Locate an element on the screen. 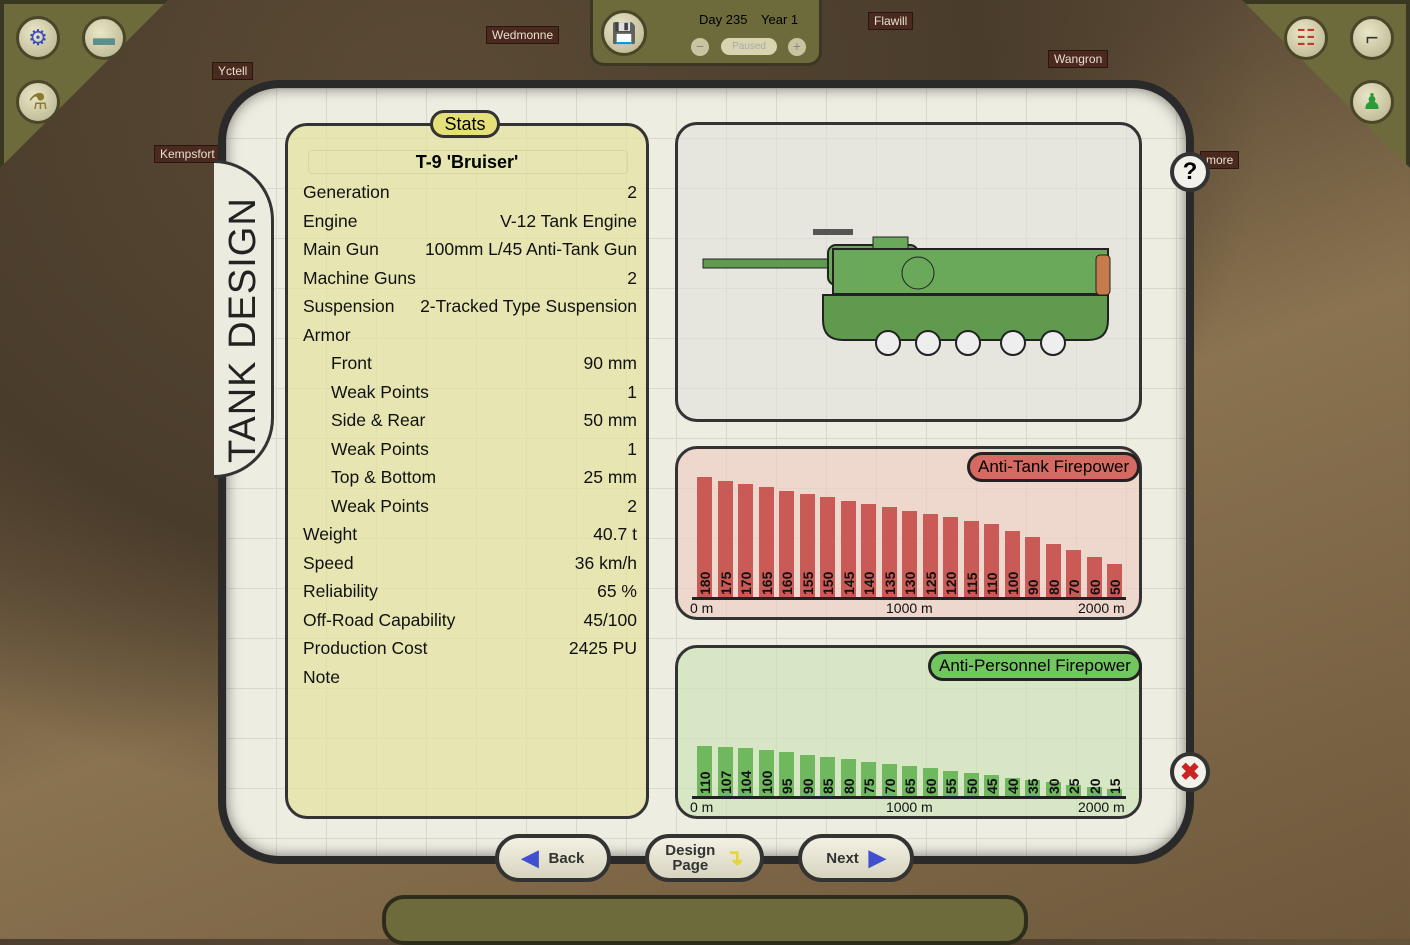 The height and width of the screenshot is (945, 1410). bar-value-label: 60 is located at coordinates (1094, 587).